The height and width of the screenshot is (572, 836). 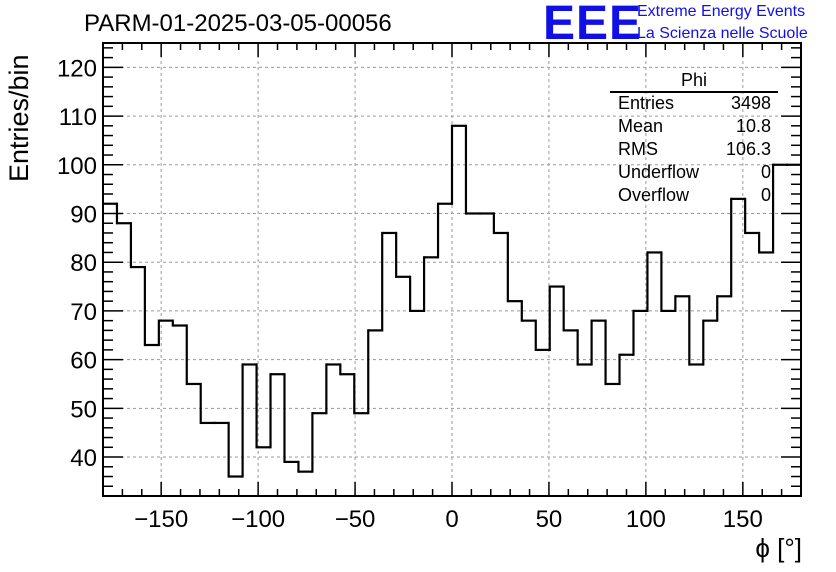 I want to click on stats-label: Entries, so click(x=646, y=103).